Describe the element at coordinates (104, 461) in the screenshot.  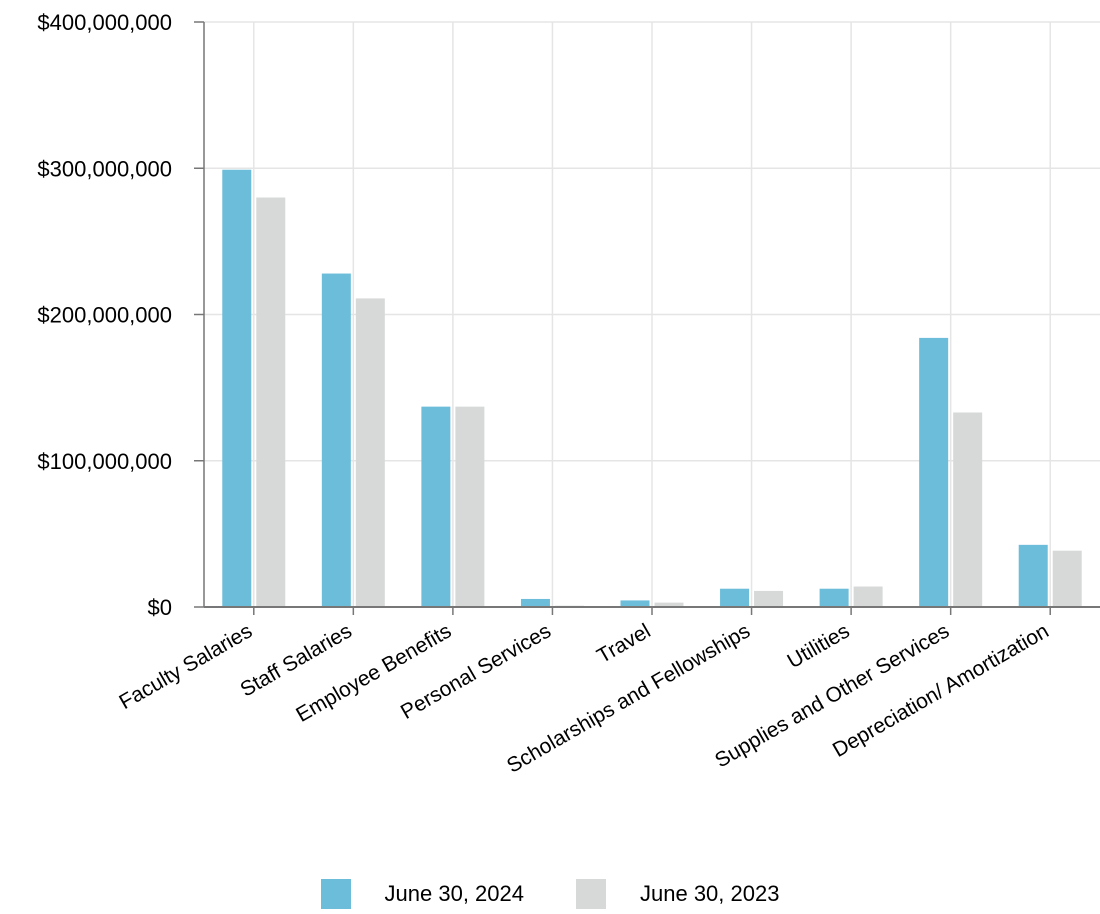
I see `y-tick-label: $100,000,000` at that location.